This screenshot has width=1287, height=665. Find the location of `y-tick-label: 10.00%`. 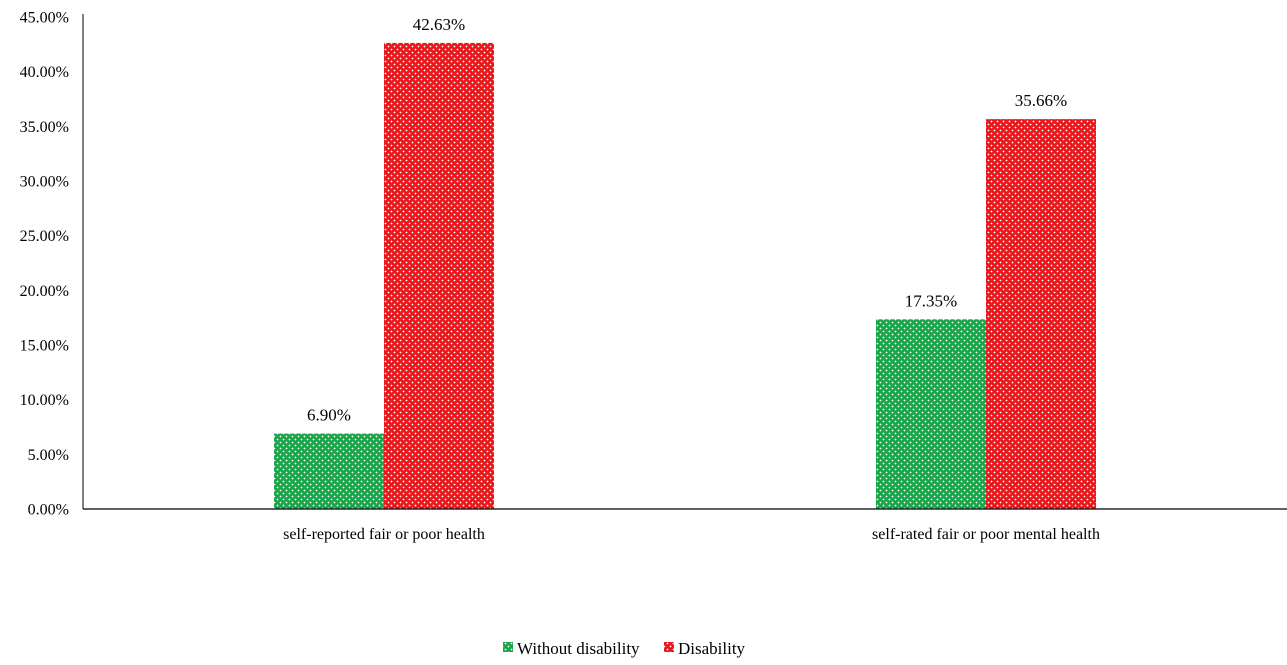

y-tick-label: 10.00% is located at coordinates (44, 400).